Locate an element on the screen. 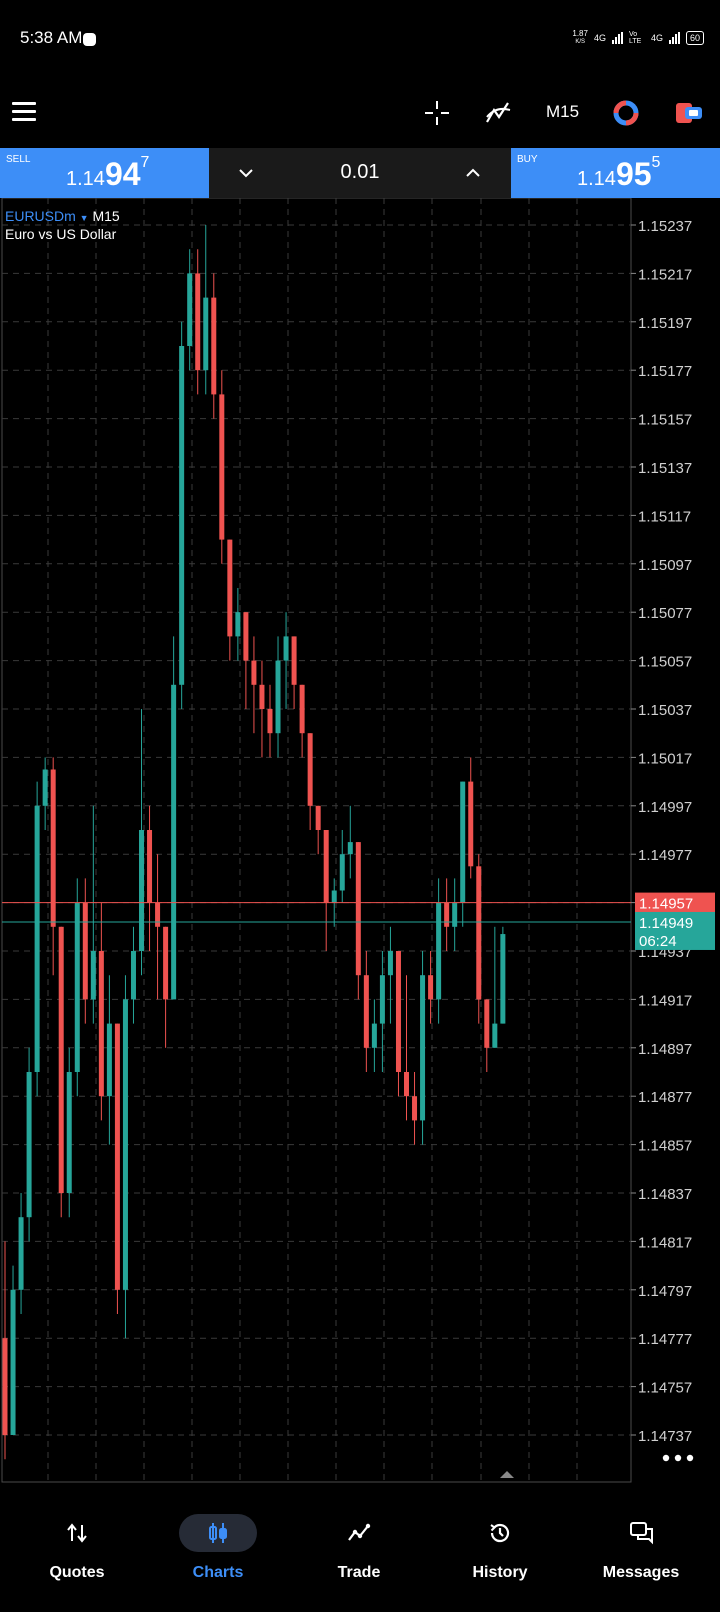 Image resolution: width=720 pixels, height=1612 pixels. y-tick-label: 1.14917 is located at coordinates (665, 1000).